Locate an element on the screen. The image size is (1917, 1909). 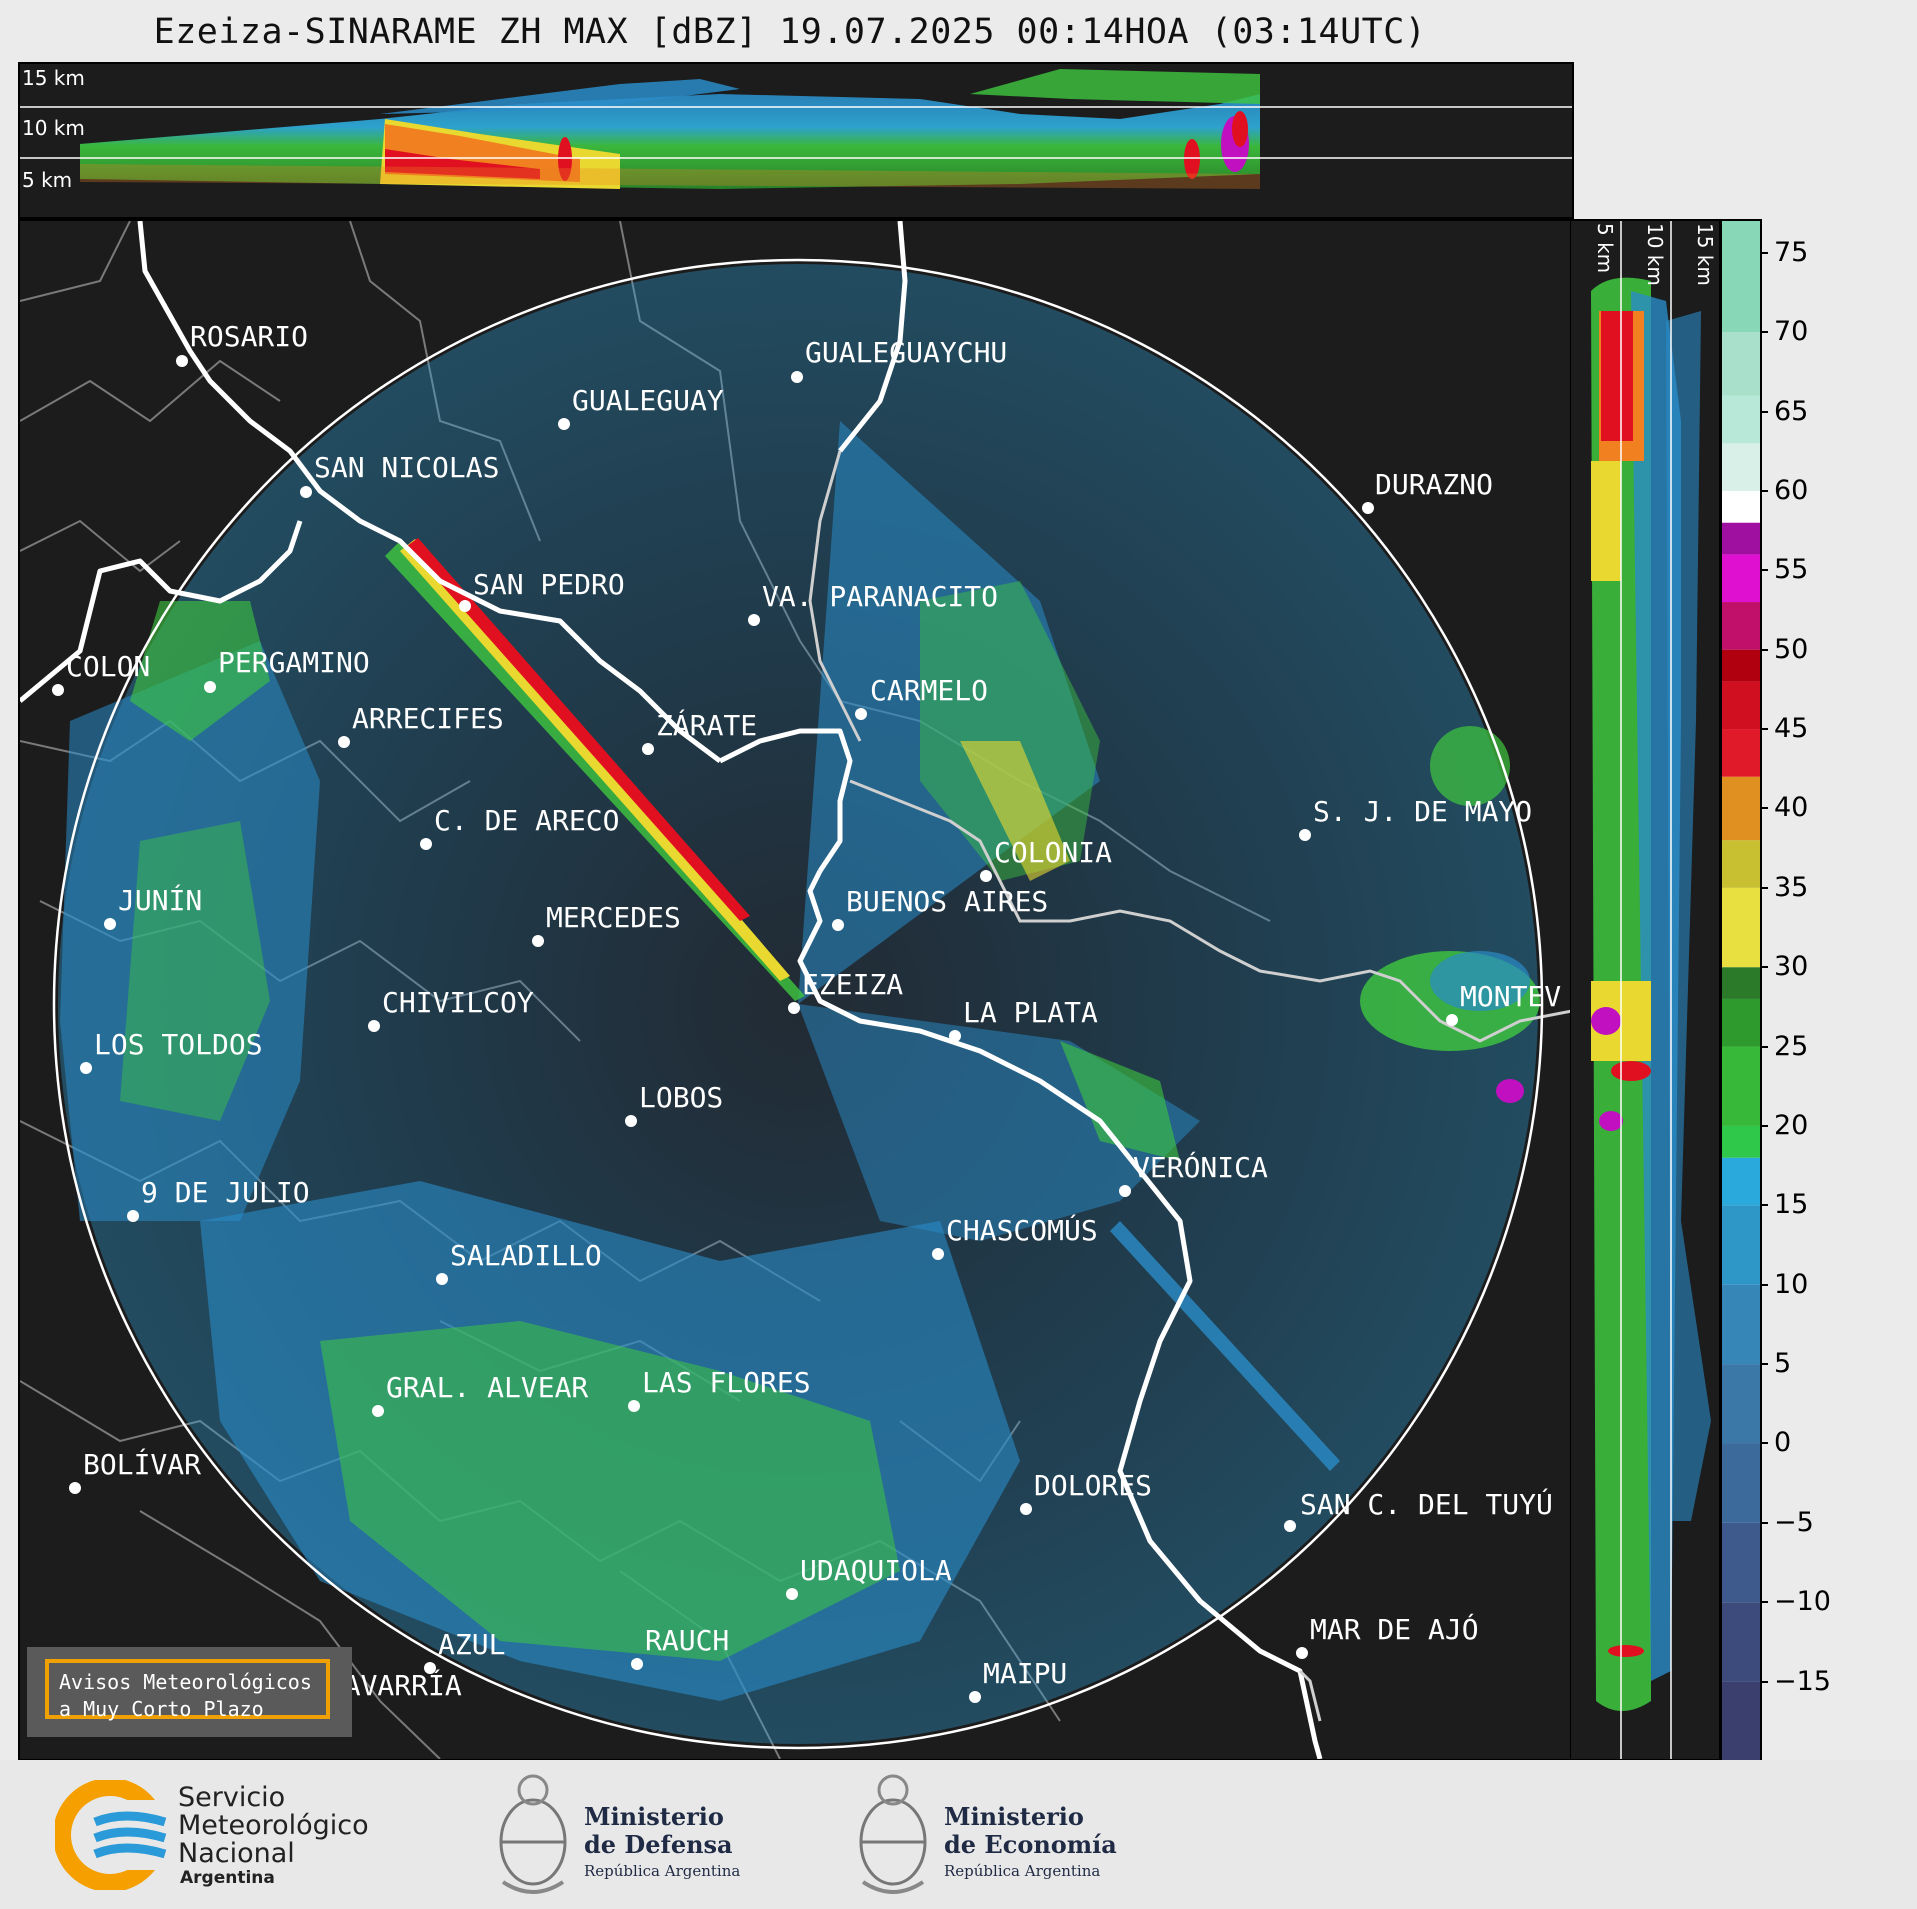
warning-label: Avisos Meteorológicos a Muy Corto Plazo is located at coordinates (187, 1690).